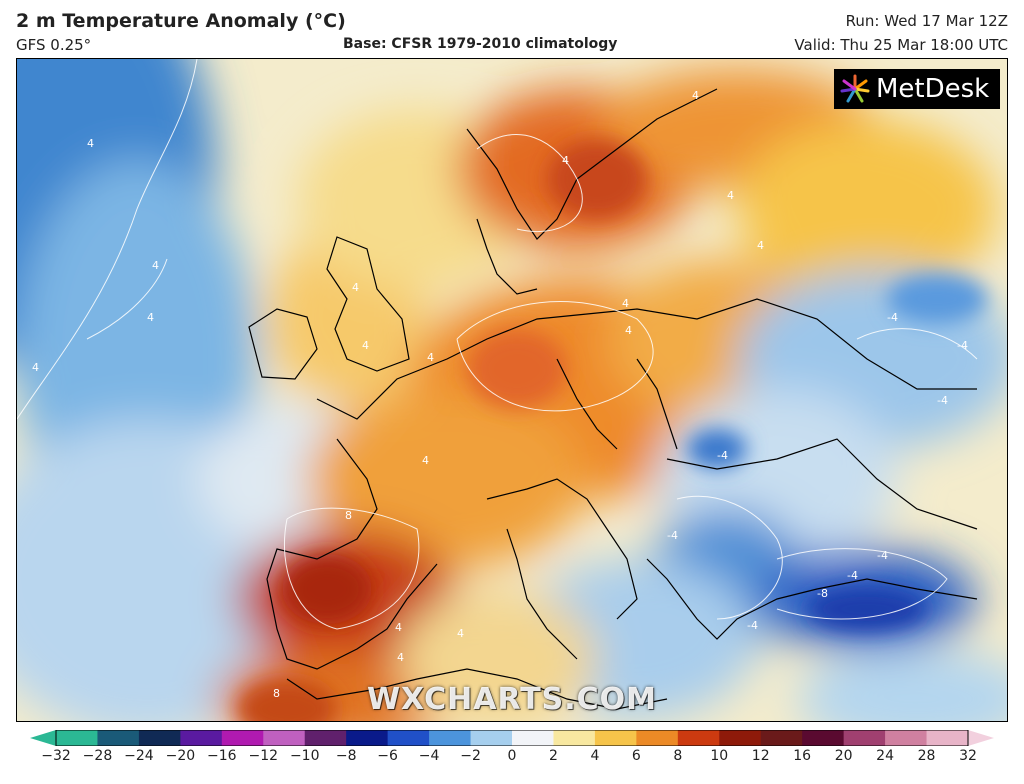 The image size is (1024, 784). What do you see at coordinates (304, 756) in the screenshot?
I see `colorbar-tick-label: −10` at bounding box center [304, 756].